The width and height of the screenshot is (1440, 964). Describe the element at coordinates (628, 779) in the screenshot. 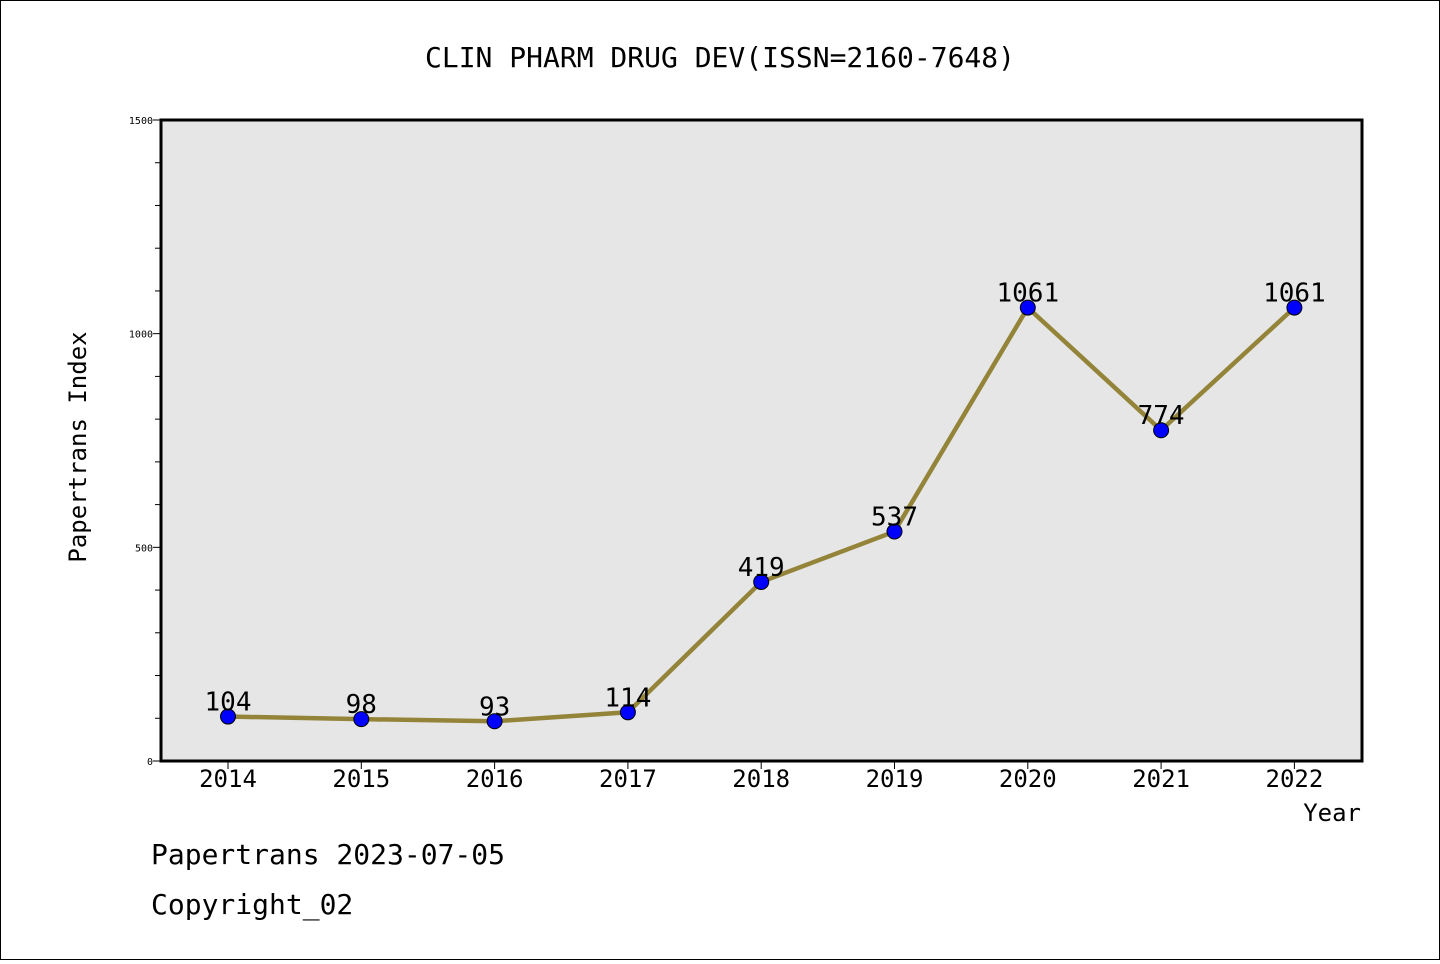

I see `x-tick-label: 2017` at that location.